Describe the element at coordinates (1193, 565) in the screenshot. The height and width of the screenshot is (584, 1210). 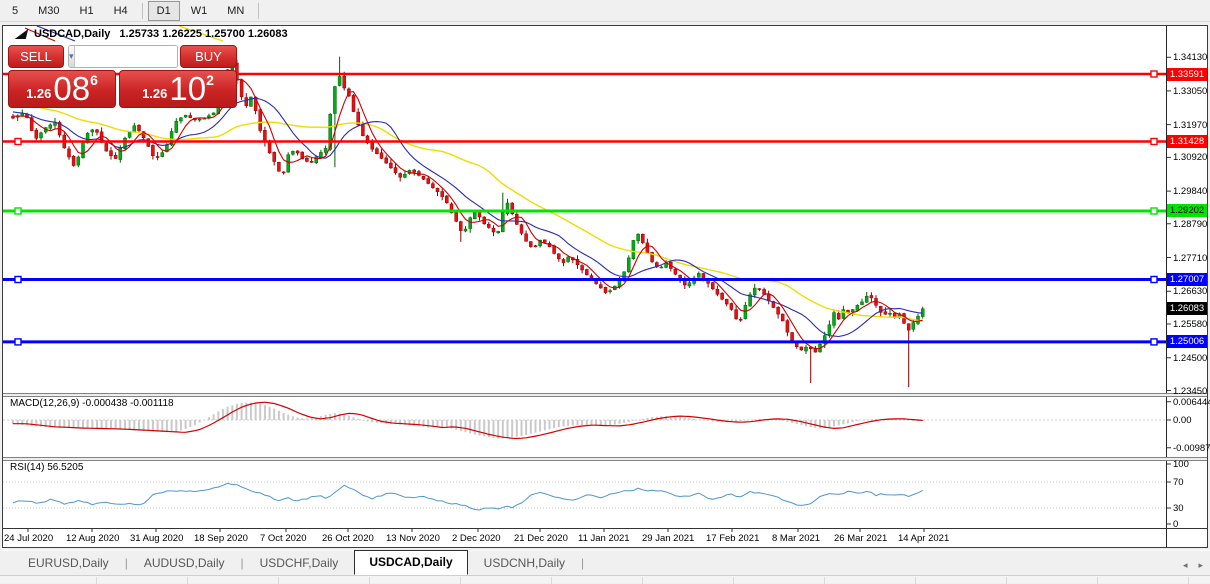
I see `tab-scroll-arrows: ◂▸` at that location.